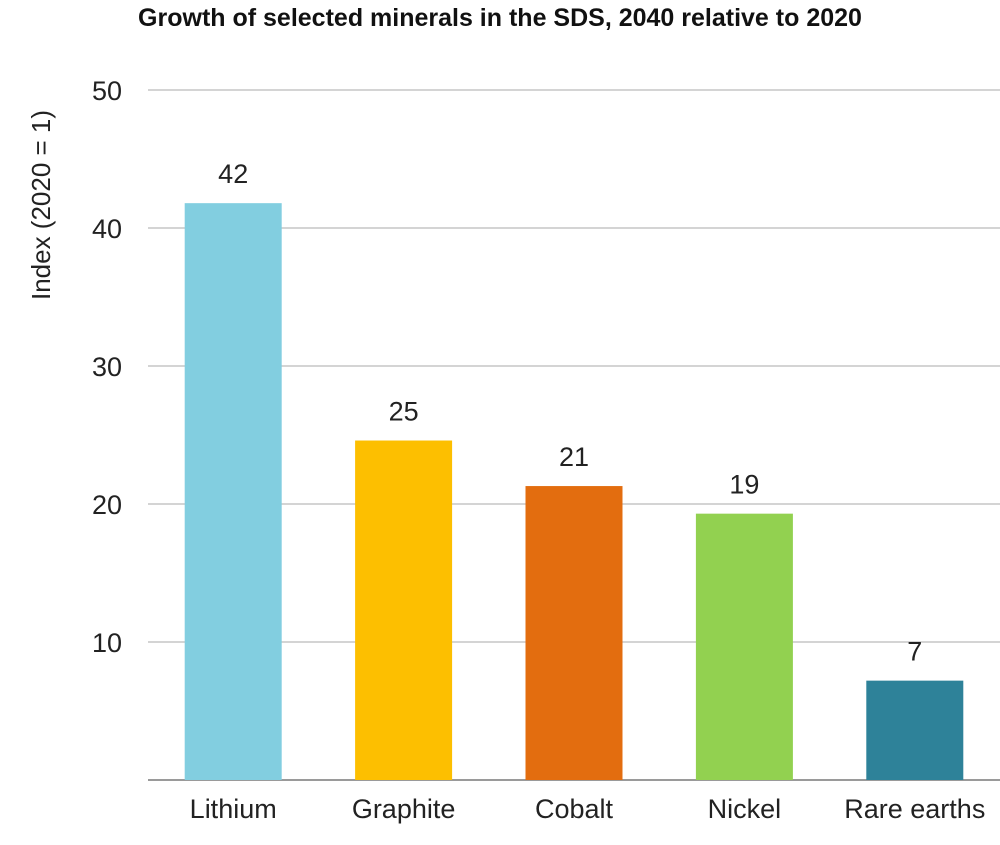  I want to click on y-tick-label: 10, so click(107, 643).